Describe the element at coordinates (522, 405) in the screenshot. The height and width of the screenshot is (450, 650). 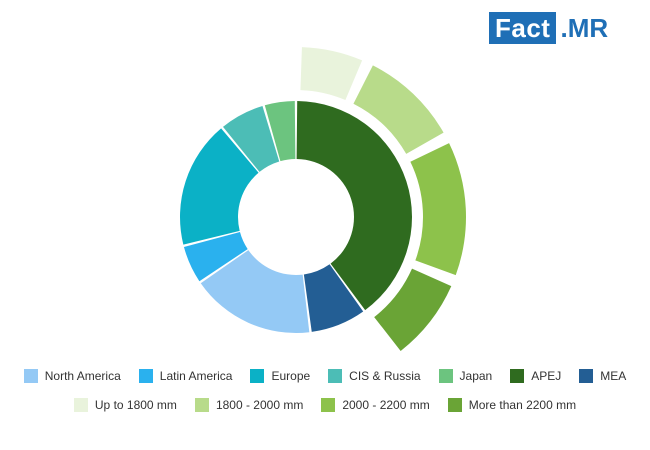
I see `legend-label: More than 2200 mm` at that location.